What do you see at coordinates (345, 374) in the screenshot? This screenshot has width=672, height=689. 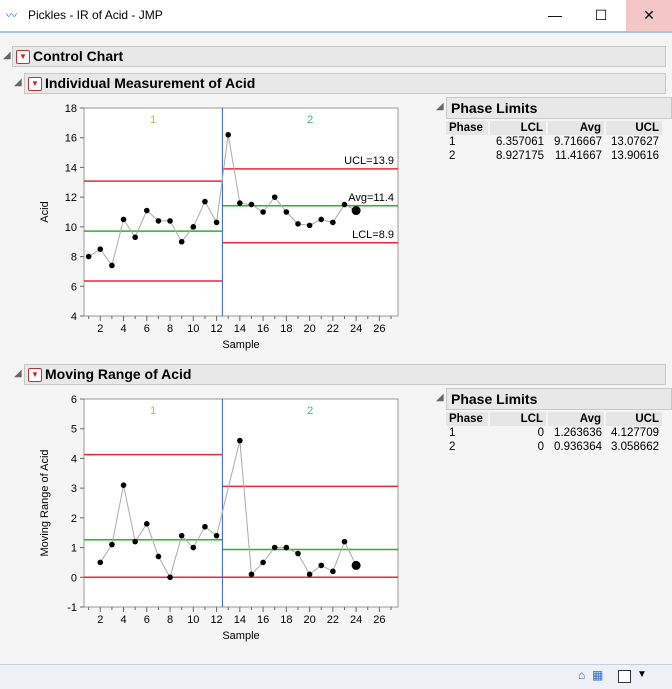 I see `moving-range-header: ▼ Moving Range of Acid` at bounding box center [345, 374].